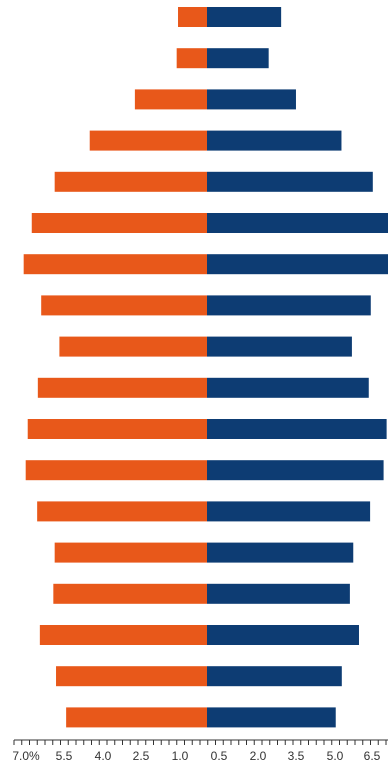  Describe the element at coordinates (103, 756) in the screenshot. I see `tick-label-left-2: 4.0` at that location.